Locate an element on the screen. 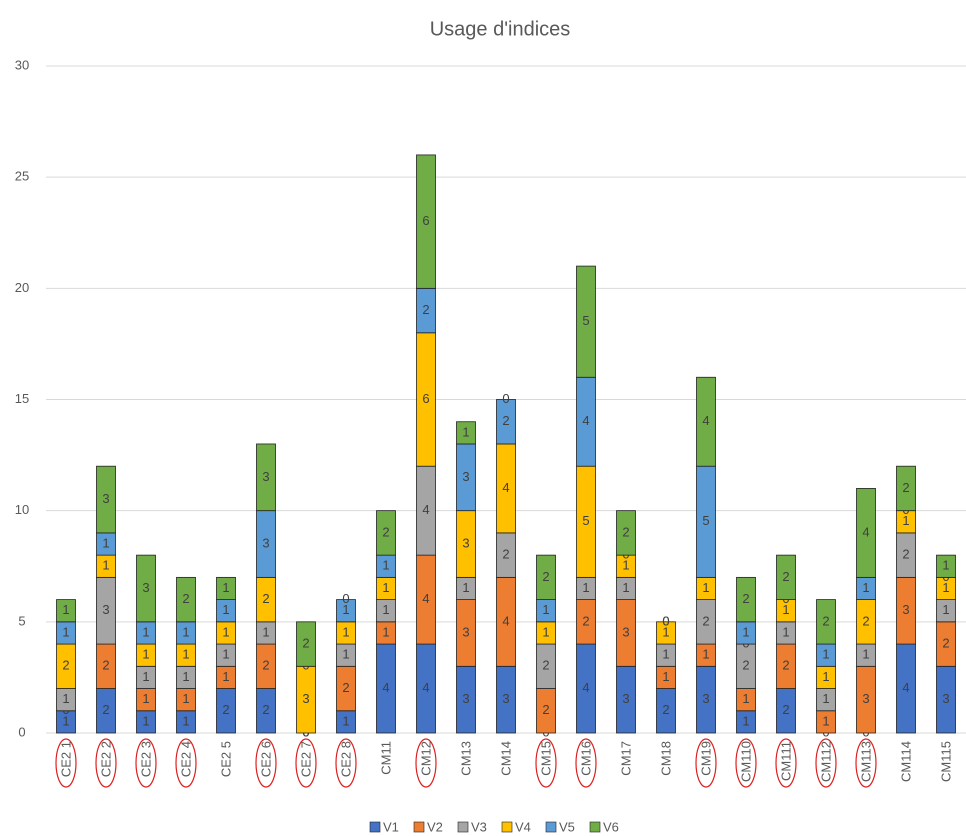 The image size is (966, 836). legend-label: V4 is located at coordinates (523, 826).